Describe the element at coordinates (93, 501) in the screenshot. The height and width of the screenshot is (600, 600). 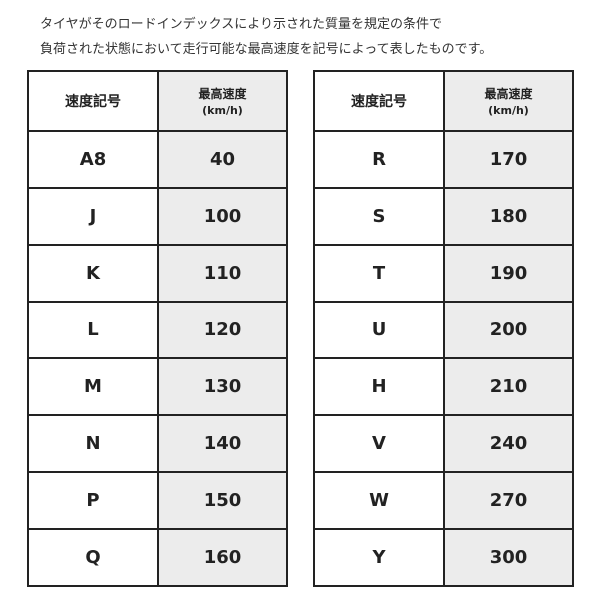
I see `speed-symbol: P` at that location.